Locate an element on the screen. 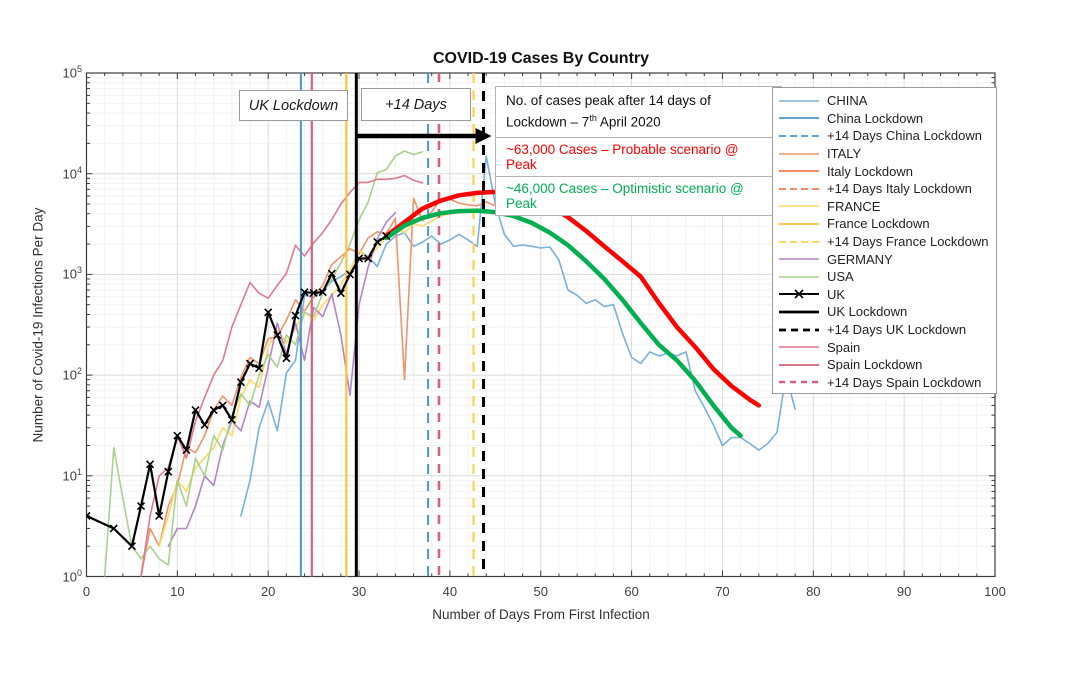  uk-lockdown-callout-text: UK Lockdown is located at coordinates (293, 105).